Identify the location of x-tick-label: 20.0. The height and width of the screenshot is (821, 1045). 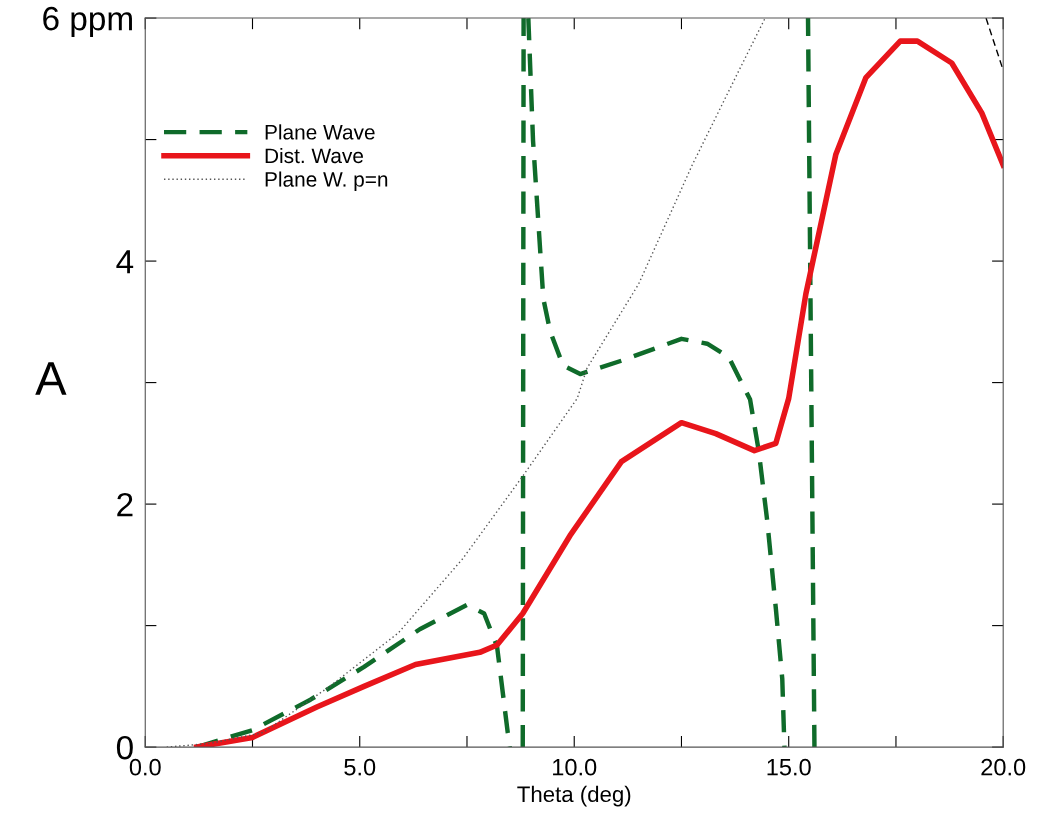
(1003, 767).